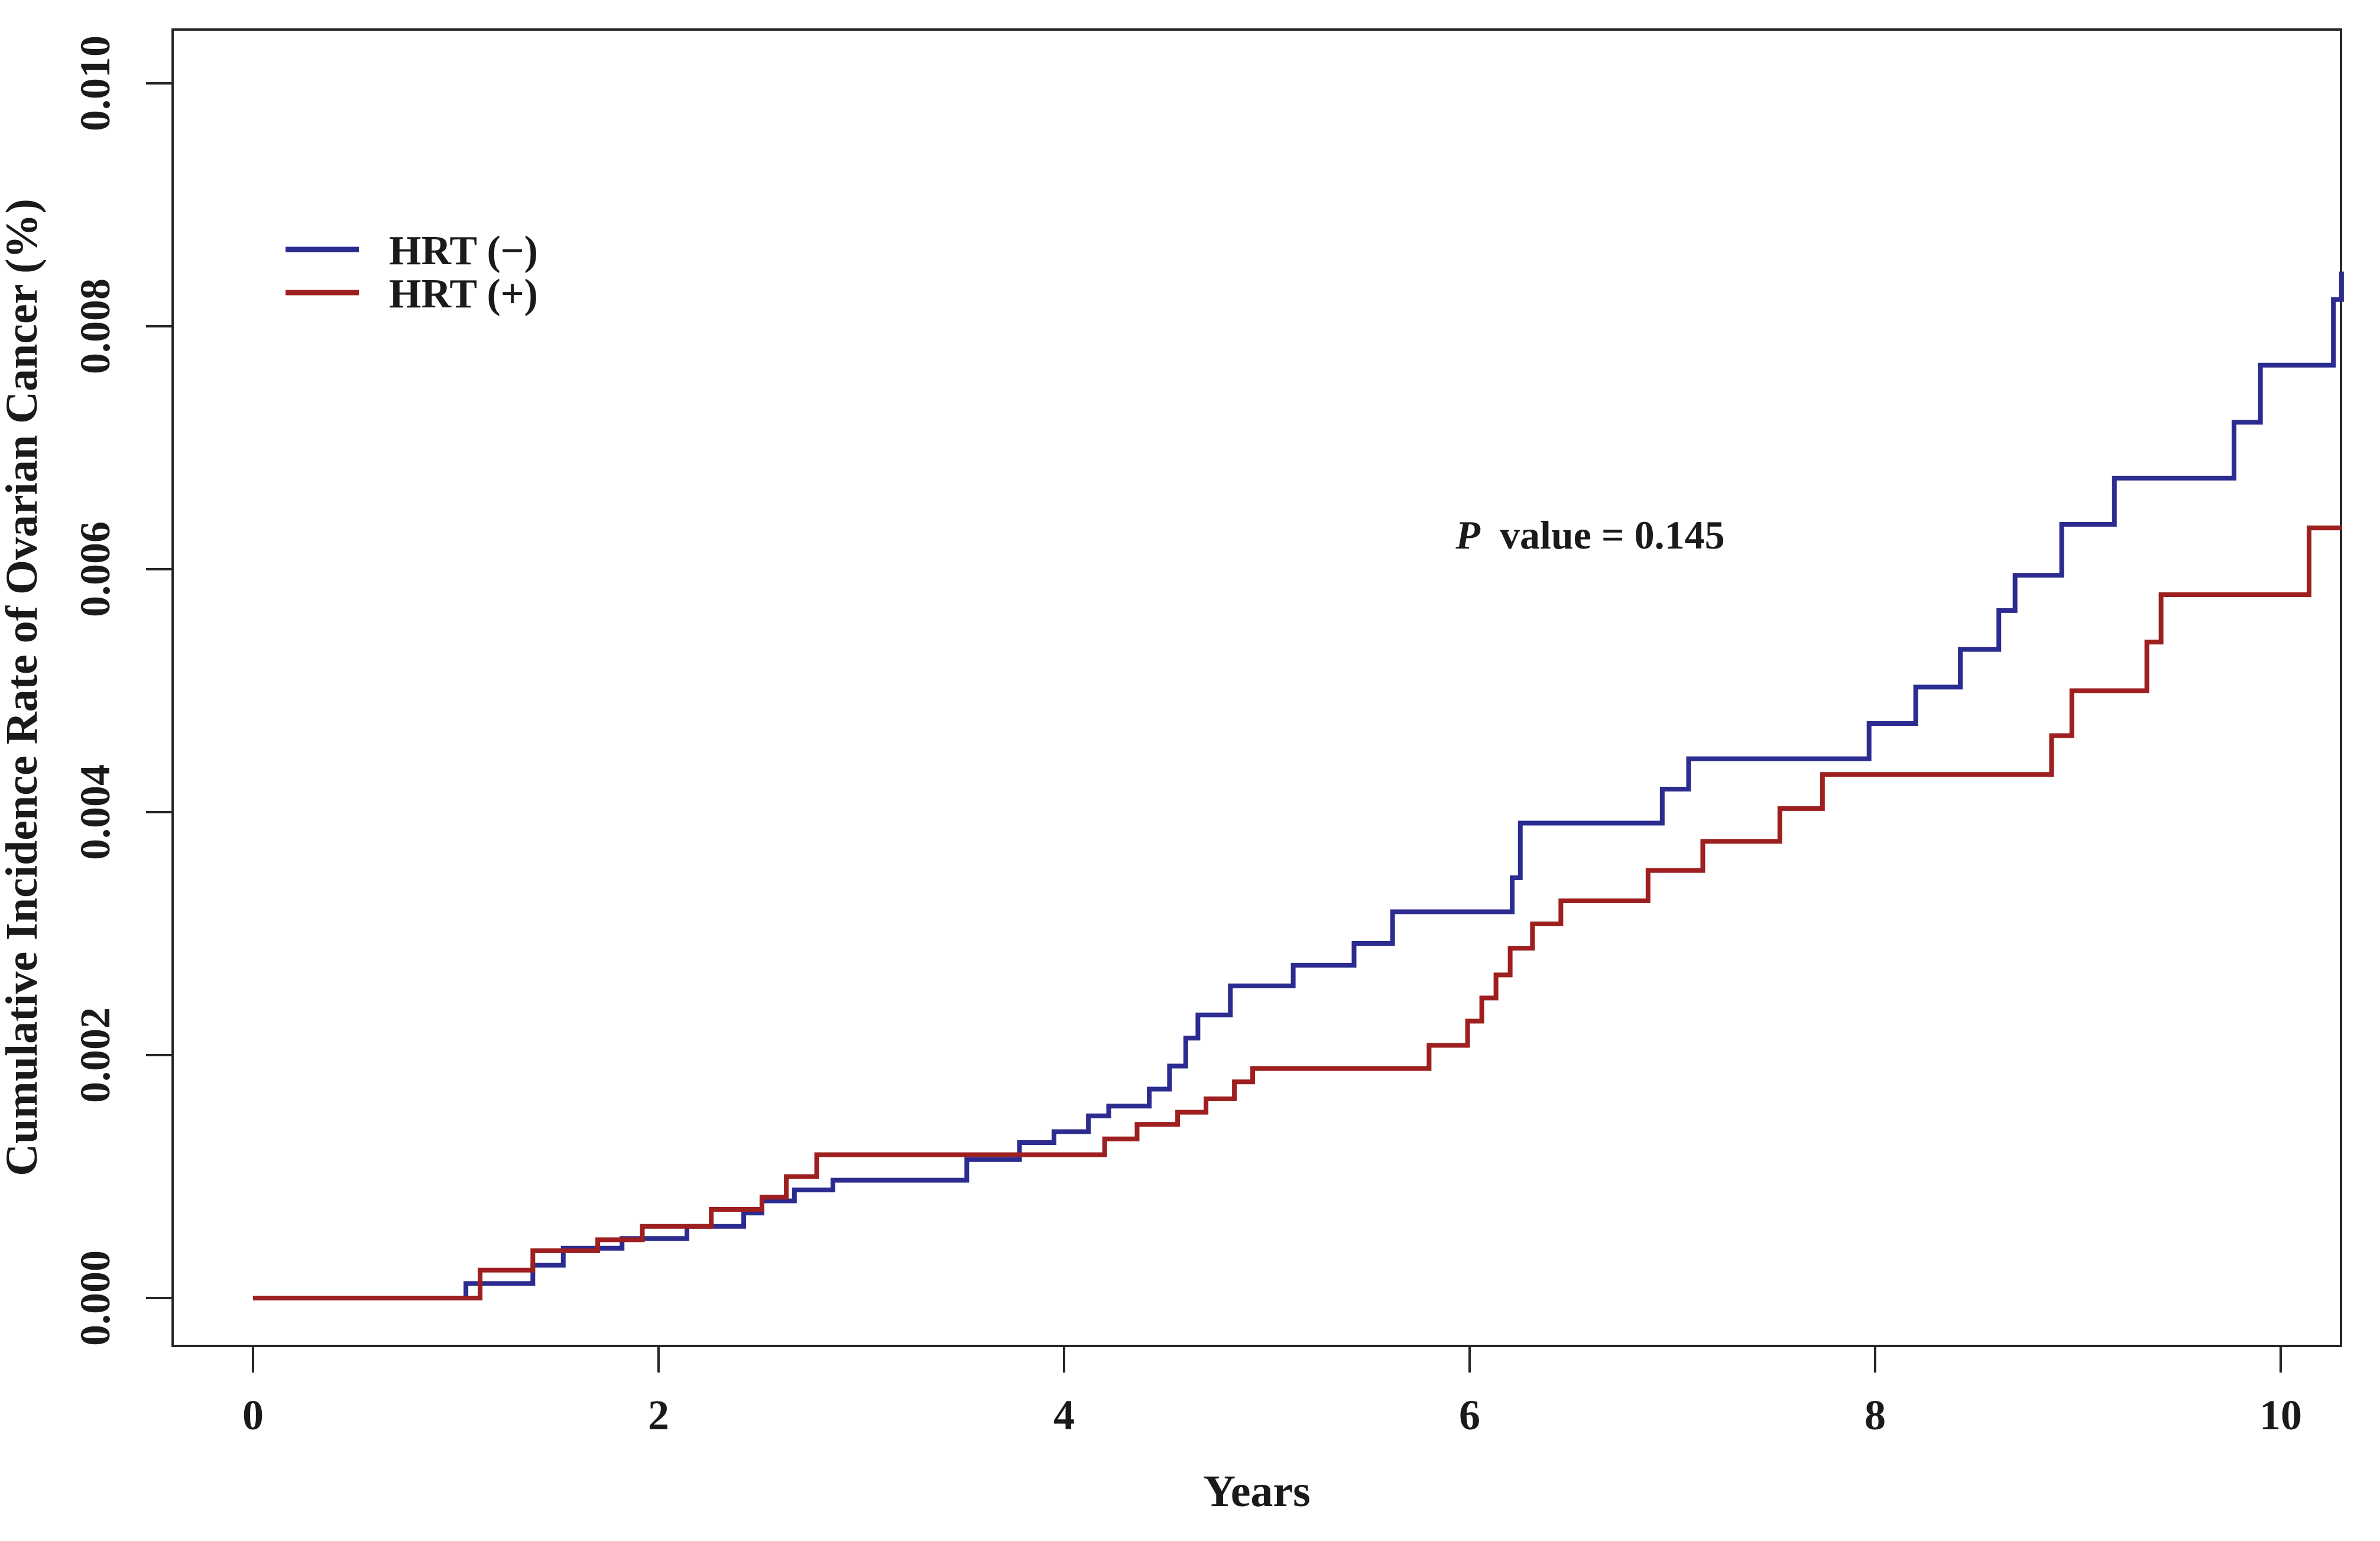  What do you see at coordinates (95, 83) in the screenshot?
I see `y-tick-label: 0.010` at bounding box center [95, 83].